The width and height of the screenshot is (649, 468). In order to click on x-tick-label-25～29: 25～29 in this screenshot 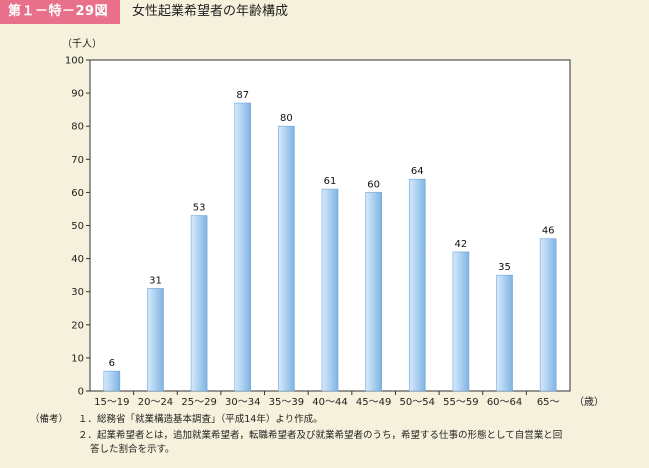, I will do `click(198, 402)`.